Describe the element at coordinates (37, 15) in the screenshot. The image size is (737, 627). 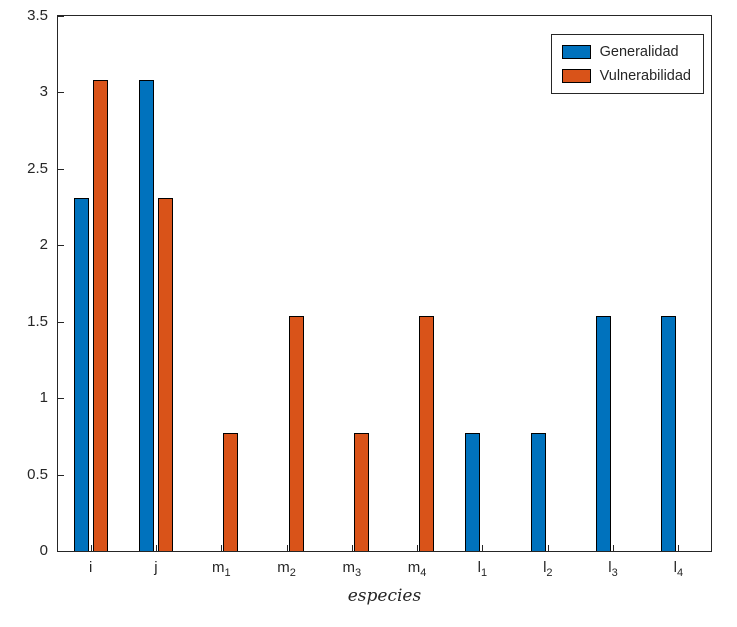
I see `y-tick-label: 3.5` at that location.